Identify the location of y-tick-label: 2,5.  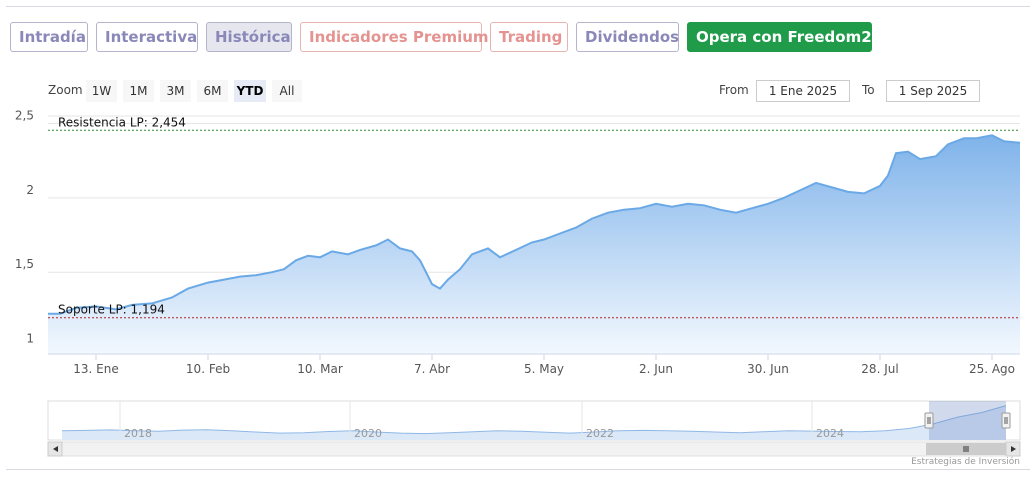
(24, 115).